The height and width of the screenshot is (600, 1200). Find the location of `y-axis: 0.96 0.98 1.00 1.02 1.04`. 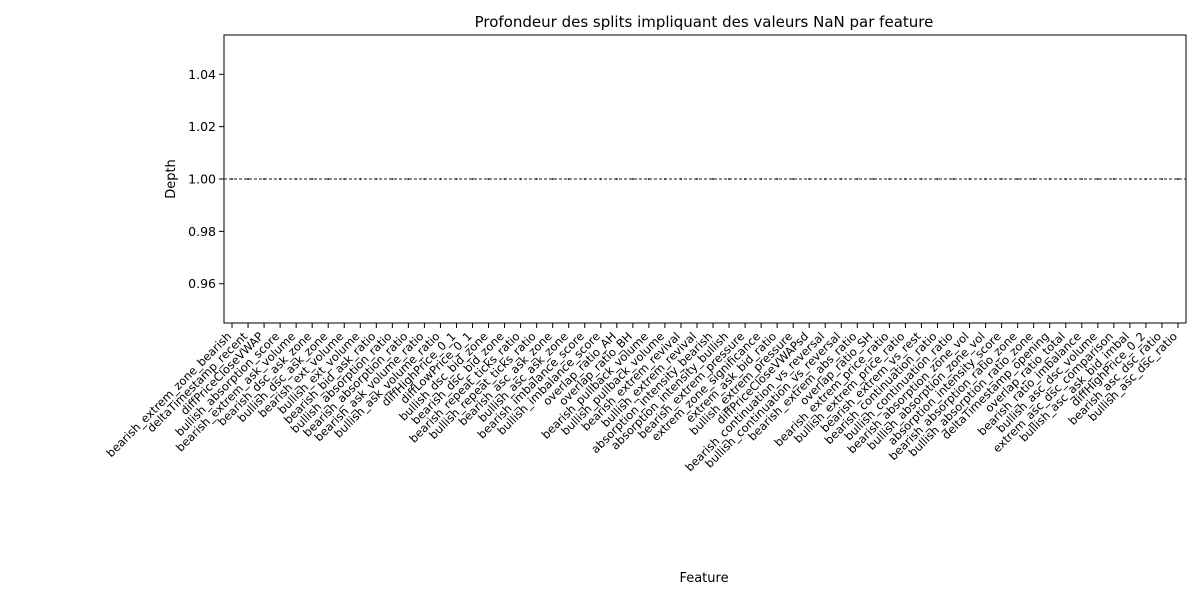

y-axis: 0.96 0.98 1.00 1.02 1.04 is located at coordinates (206, 179).